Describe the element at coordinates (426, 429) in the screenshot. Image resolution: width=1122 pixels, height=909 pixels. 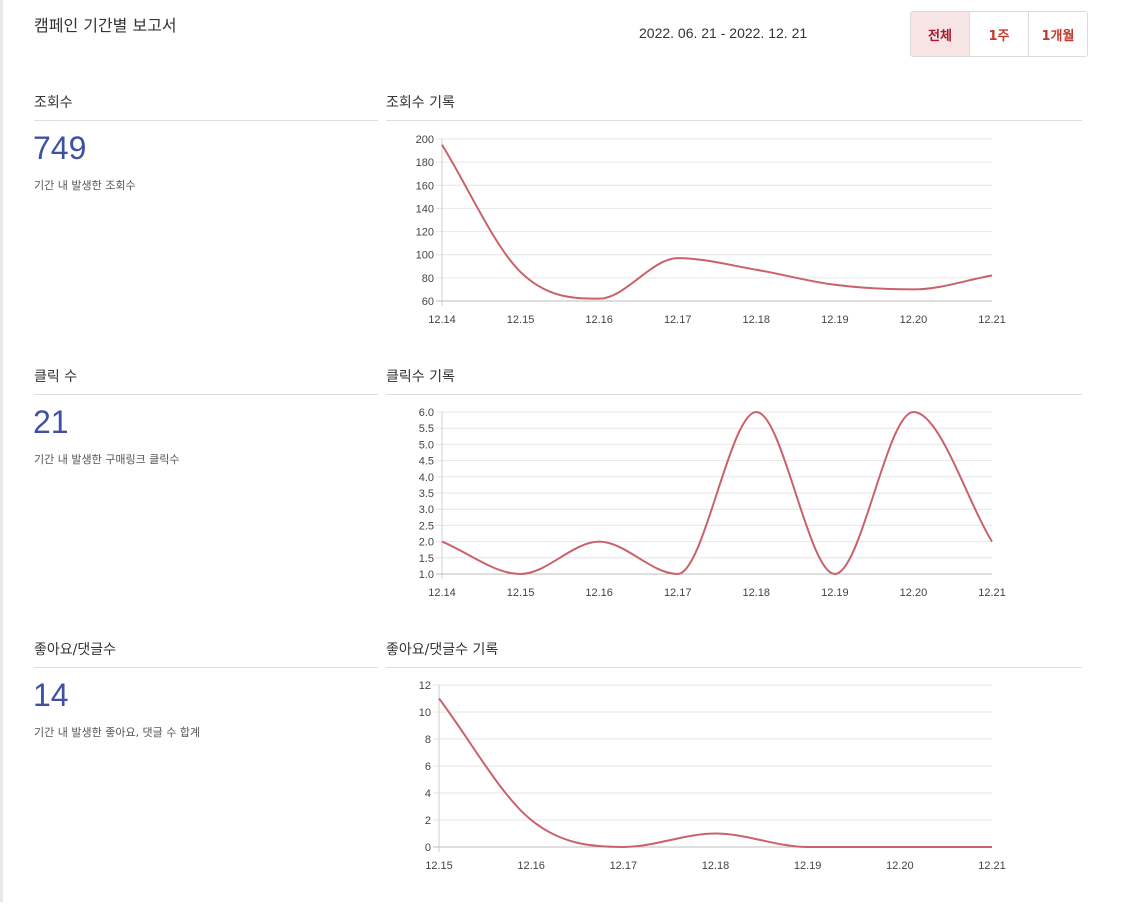
I see `clicks-y-tick-label: 5.5` at that location.